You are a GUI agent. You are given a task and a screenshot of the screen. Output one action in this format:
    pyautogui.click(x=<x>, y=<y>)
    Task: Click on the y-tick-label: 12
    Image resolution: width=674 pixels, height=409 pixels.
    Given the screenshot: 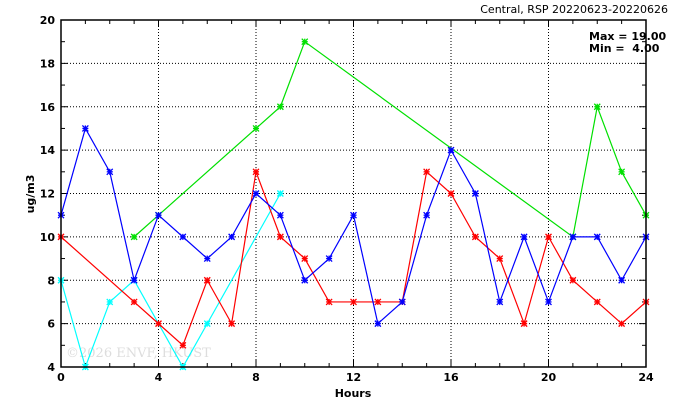 What is the action you would take?
    pyautogui.click(x=47, y=194)
    